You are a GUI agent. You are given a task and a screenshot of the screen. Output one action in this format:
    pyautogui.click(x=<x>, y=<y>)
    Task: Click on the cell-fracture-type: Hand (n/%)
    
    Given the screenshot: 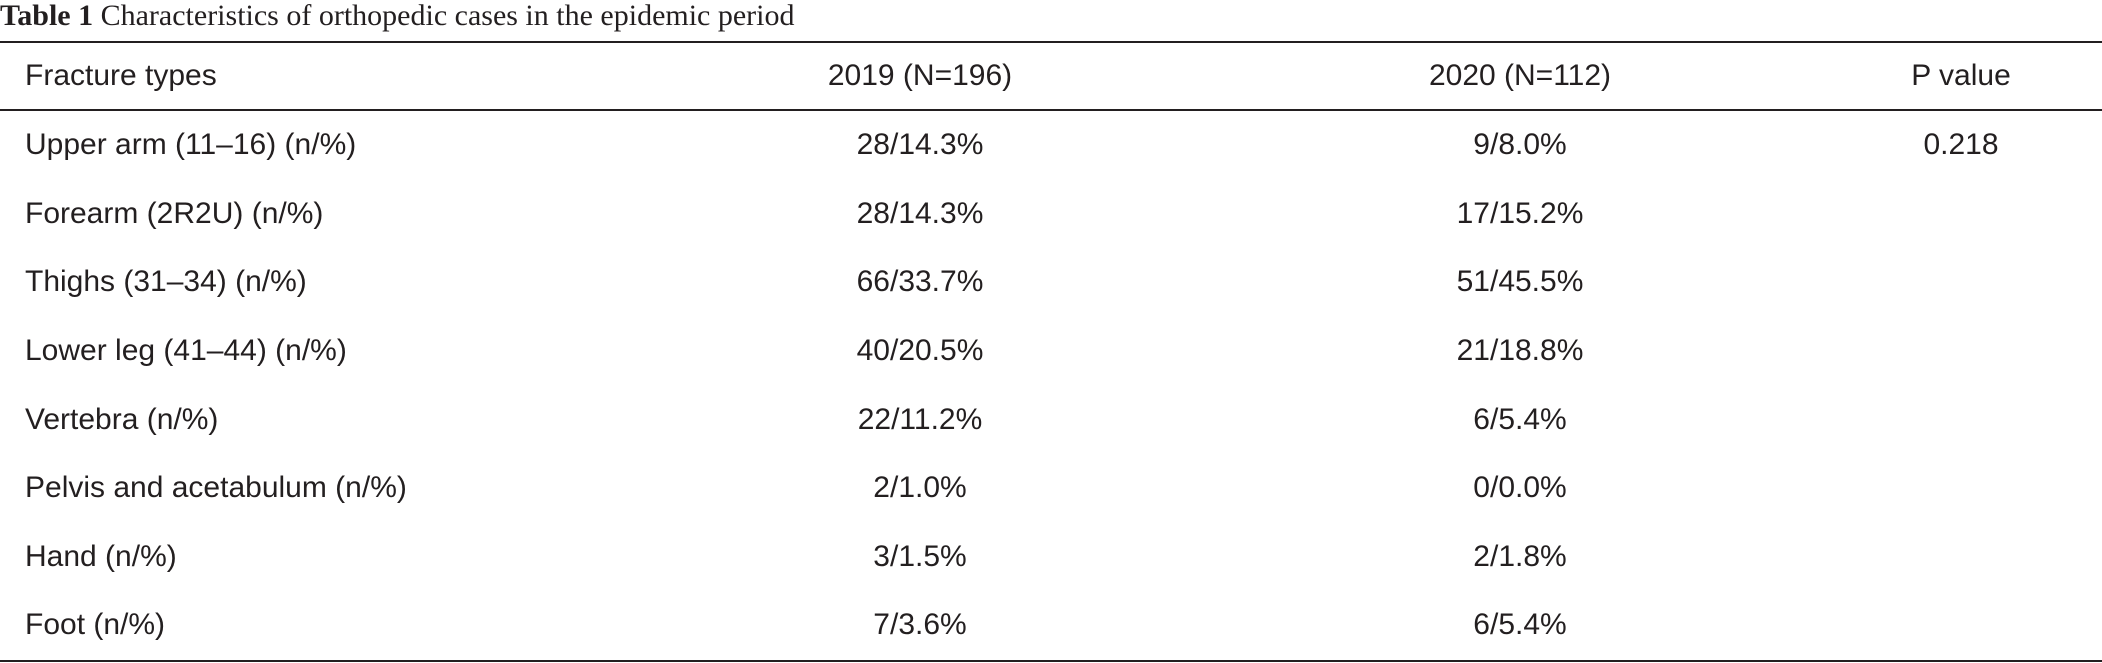 What is the action you would take?
    pyautogui.click(x=101, y=556)
    